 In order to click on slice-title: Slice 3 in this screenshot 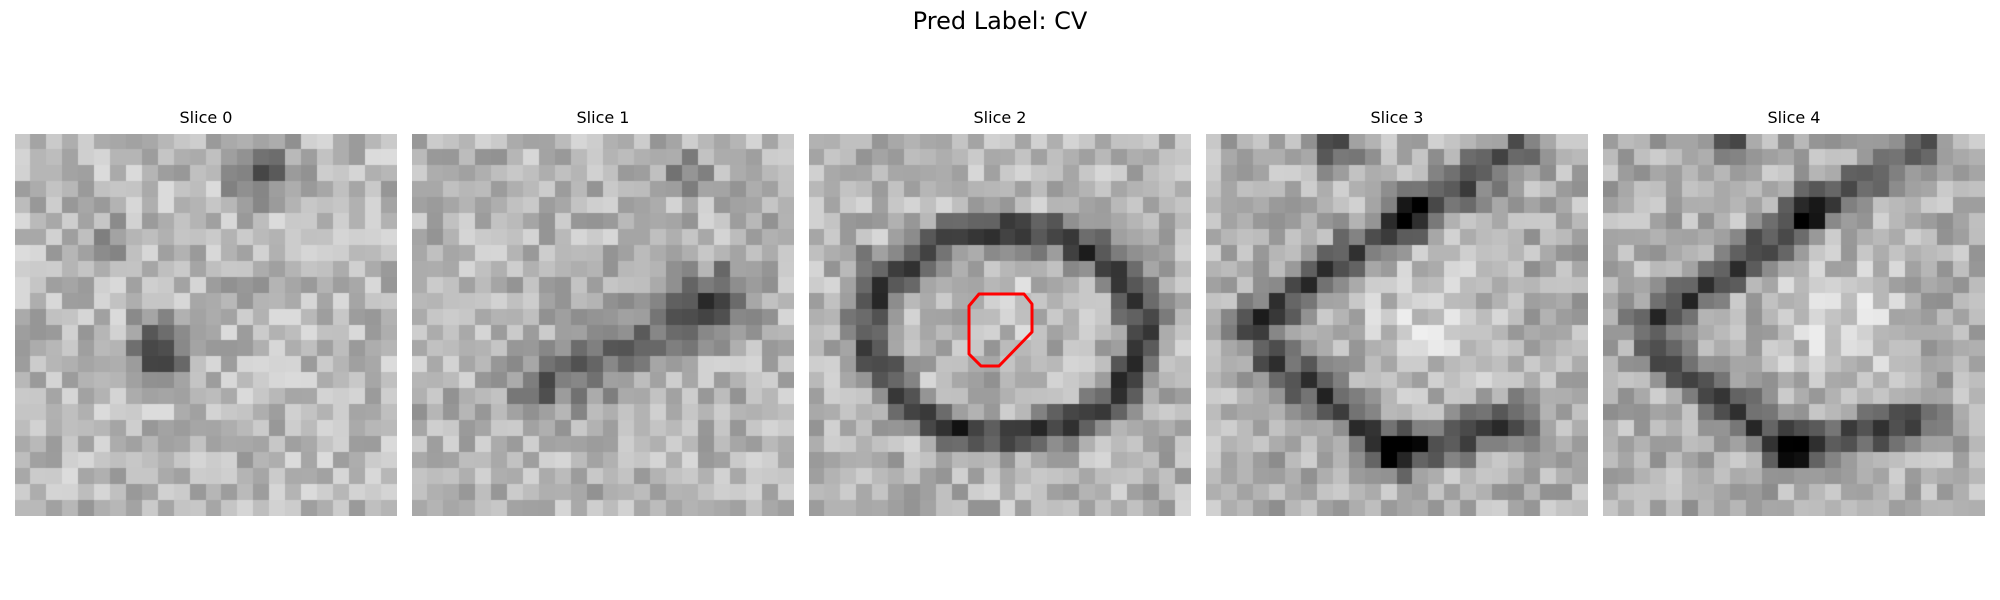, I will do `click(1397, 117)`.